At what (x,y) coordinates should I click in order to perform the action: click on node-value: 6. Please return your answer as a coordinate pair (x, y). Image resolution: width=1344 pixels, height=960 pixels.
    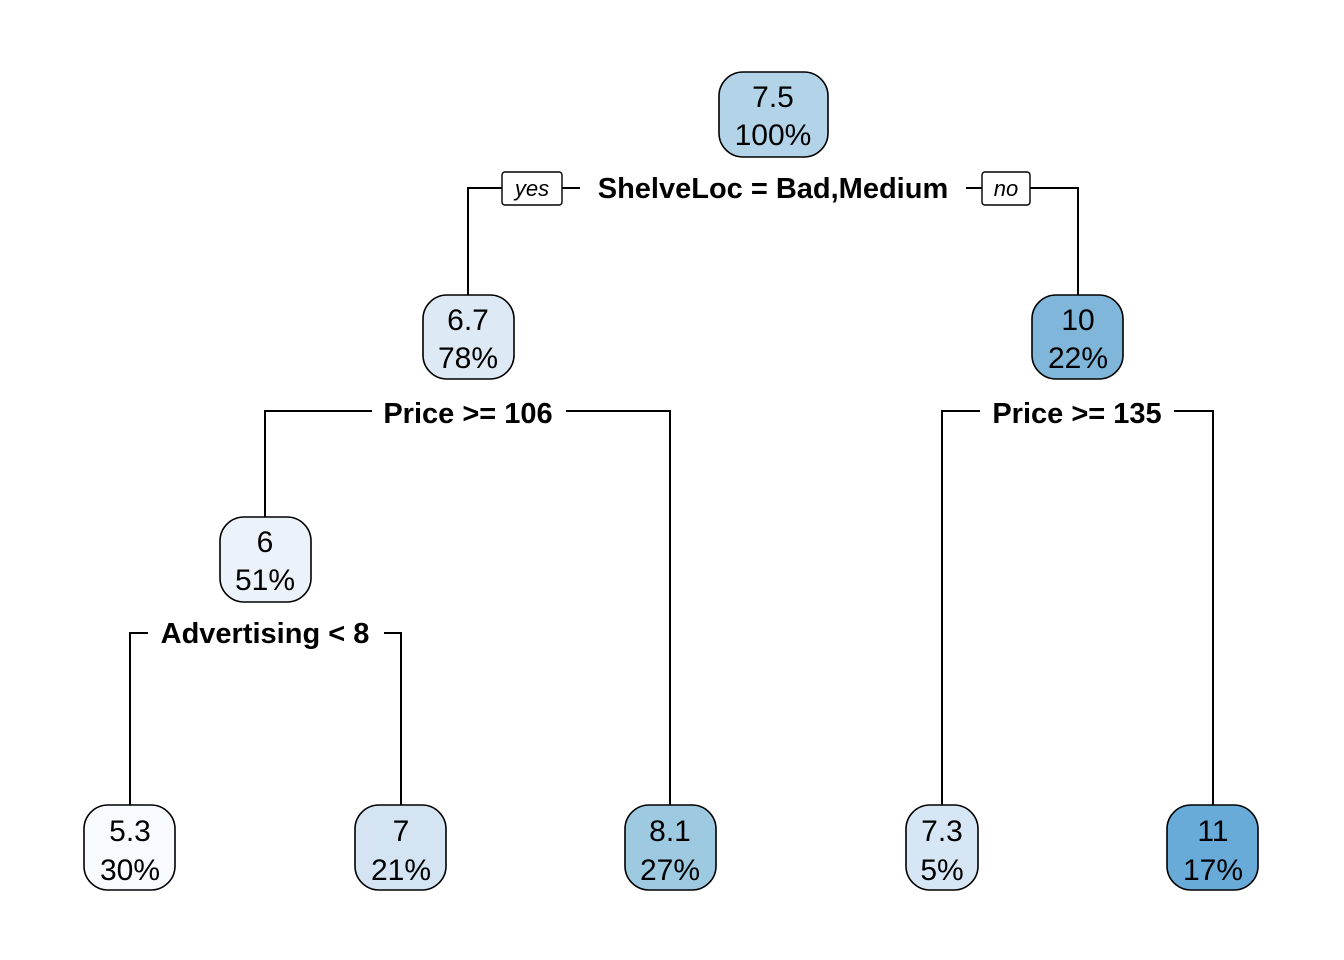
    Looking at the image, I should click on (265, 542).